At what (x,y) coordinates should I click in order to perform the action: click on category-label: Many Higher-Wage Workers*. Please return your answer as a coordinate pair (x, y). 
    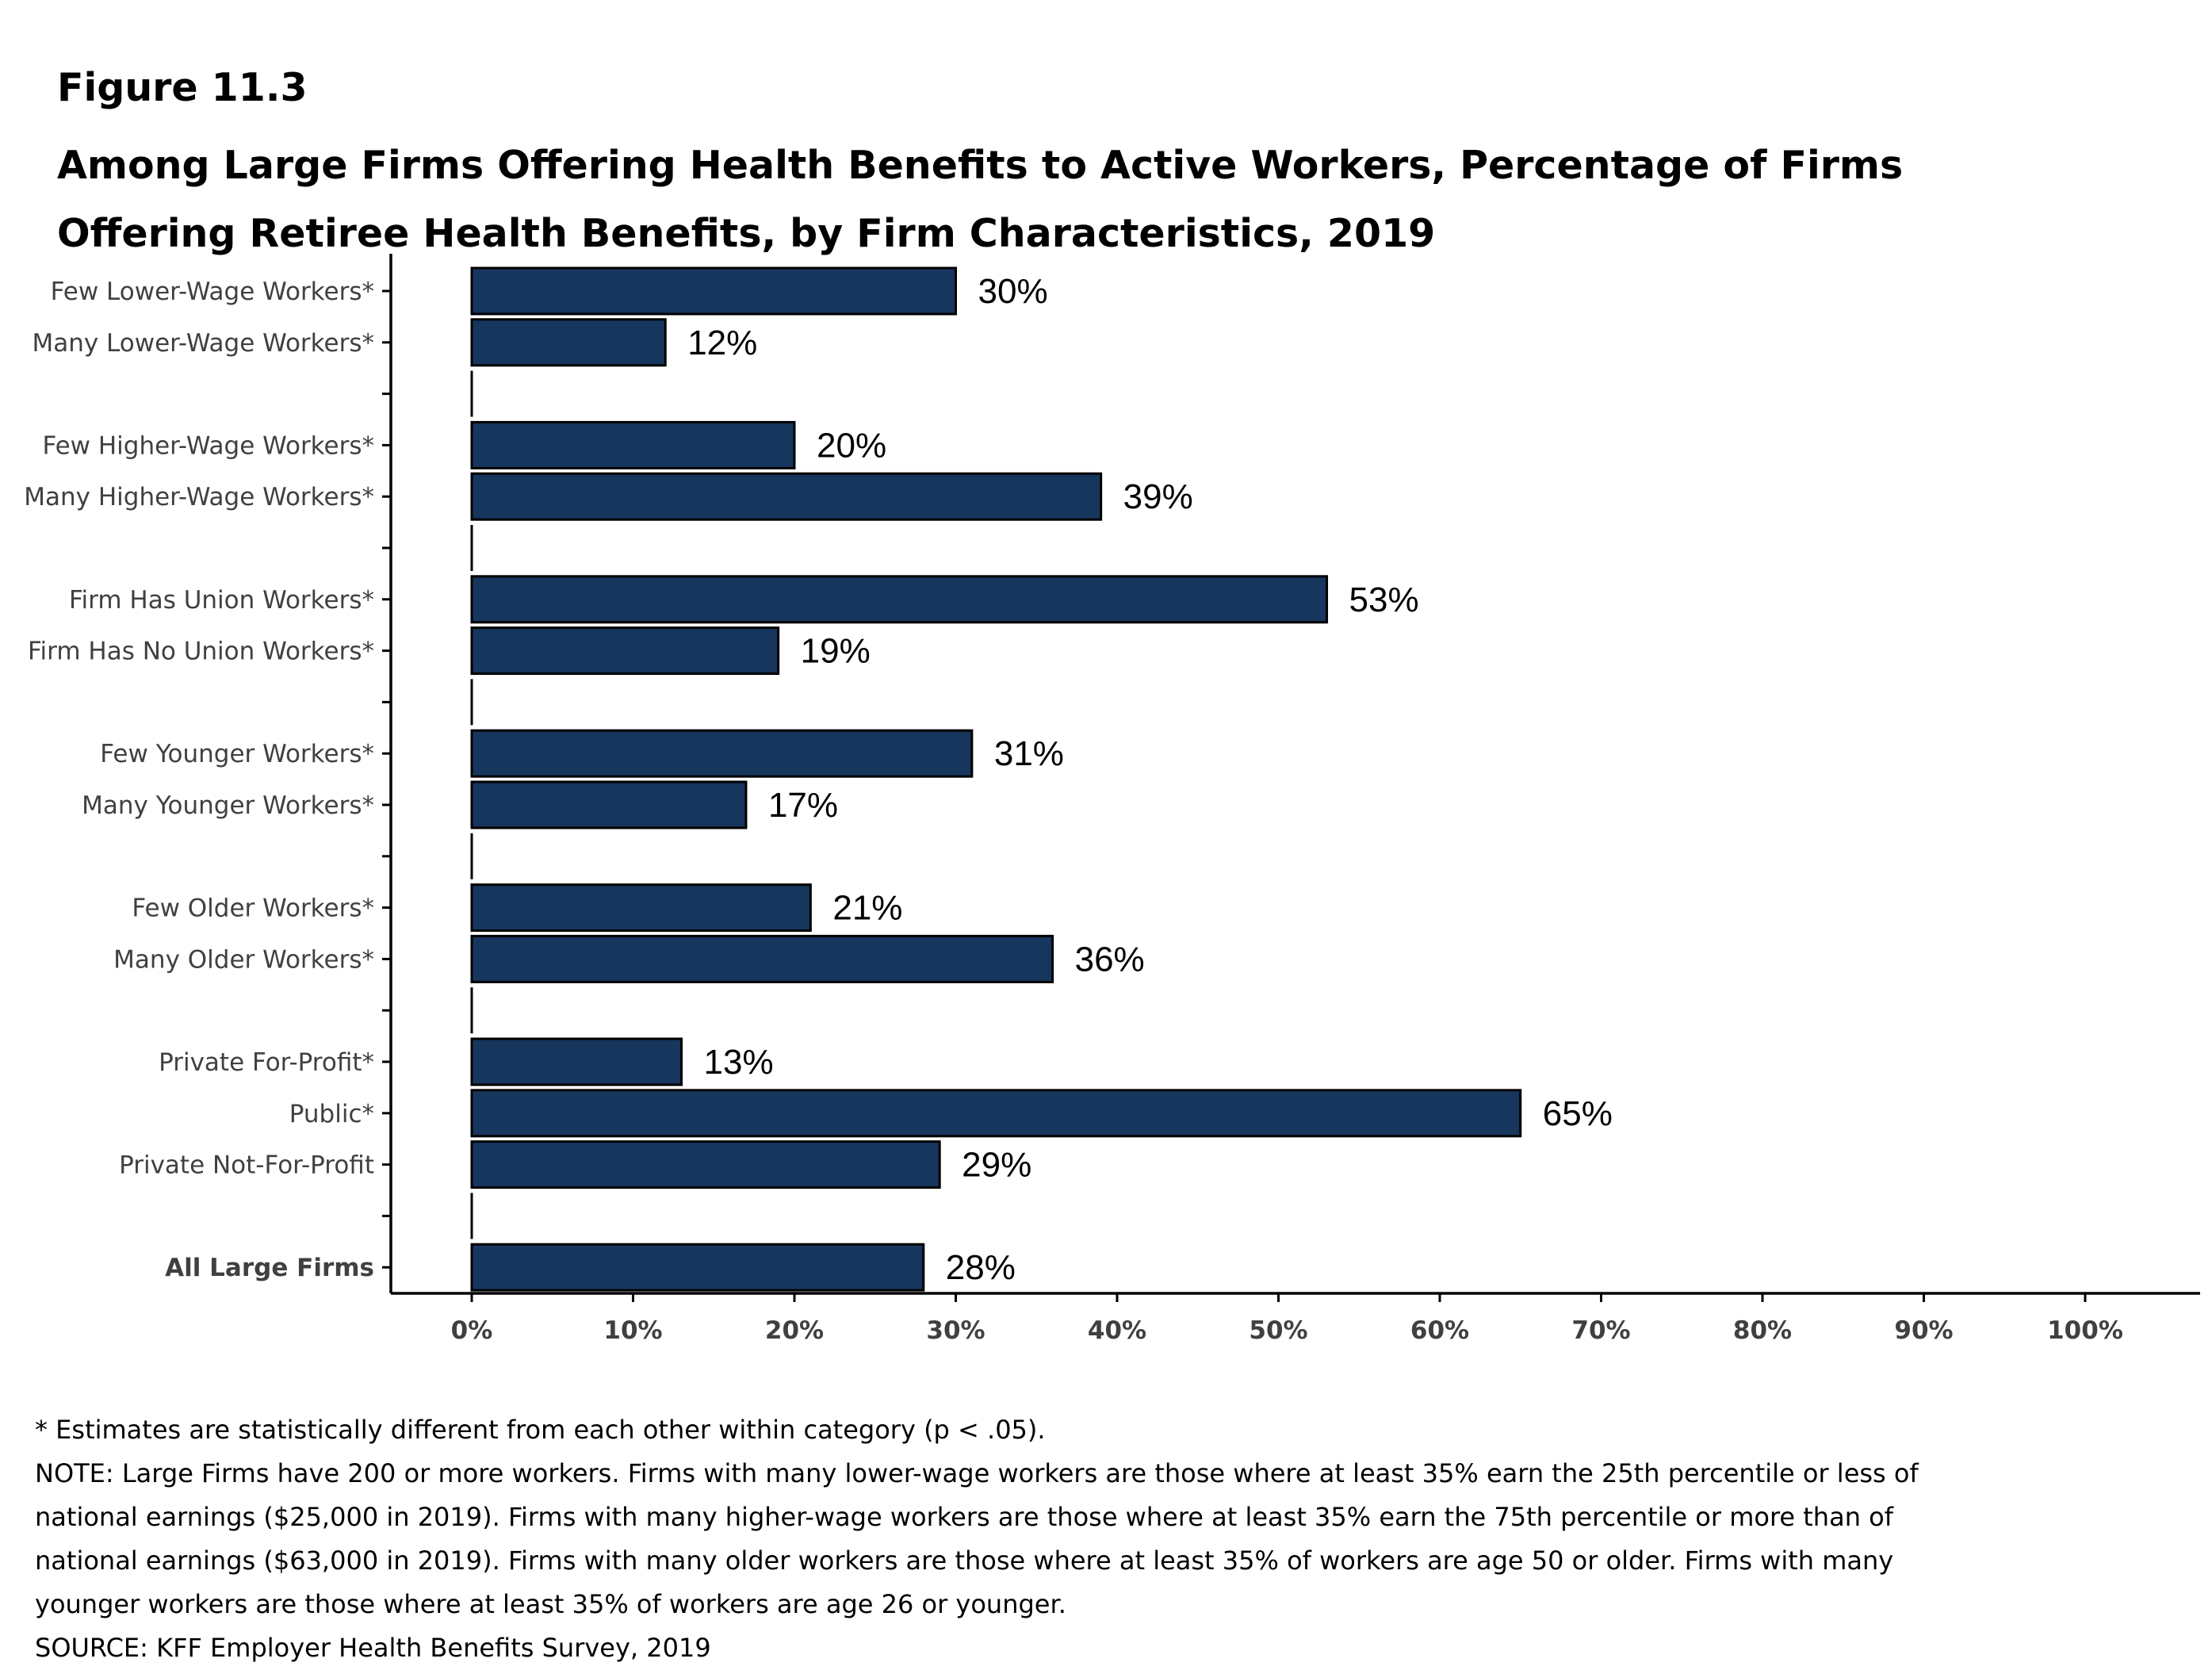
    Looking at the image, I should click on (199, 497).